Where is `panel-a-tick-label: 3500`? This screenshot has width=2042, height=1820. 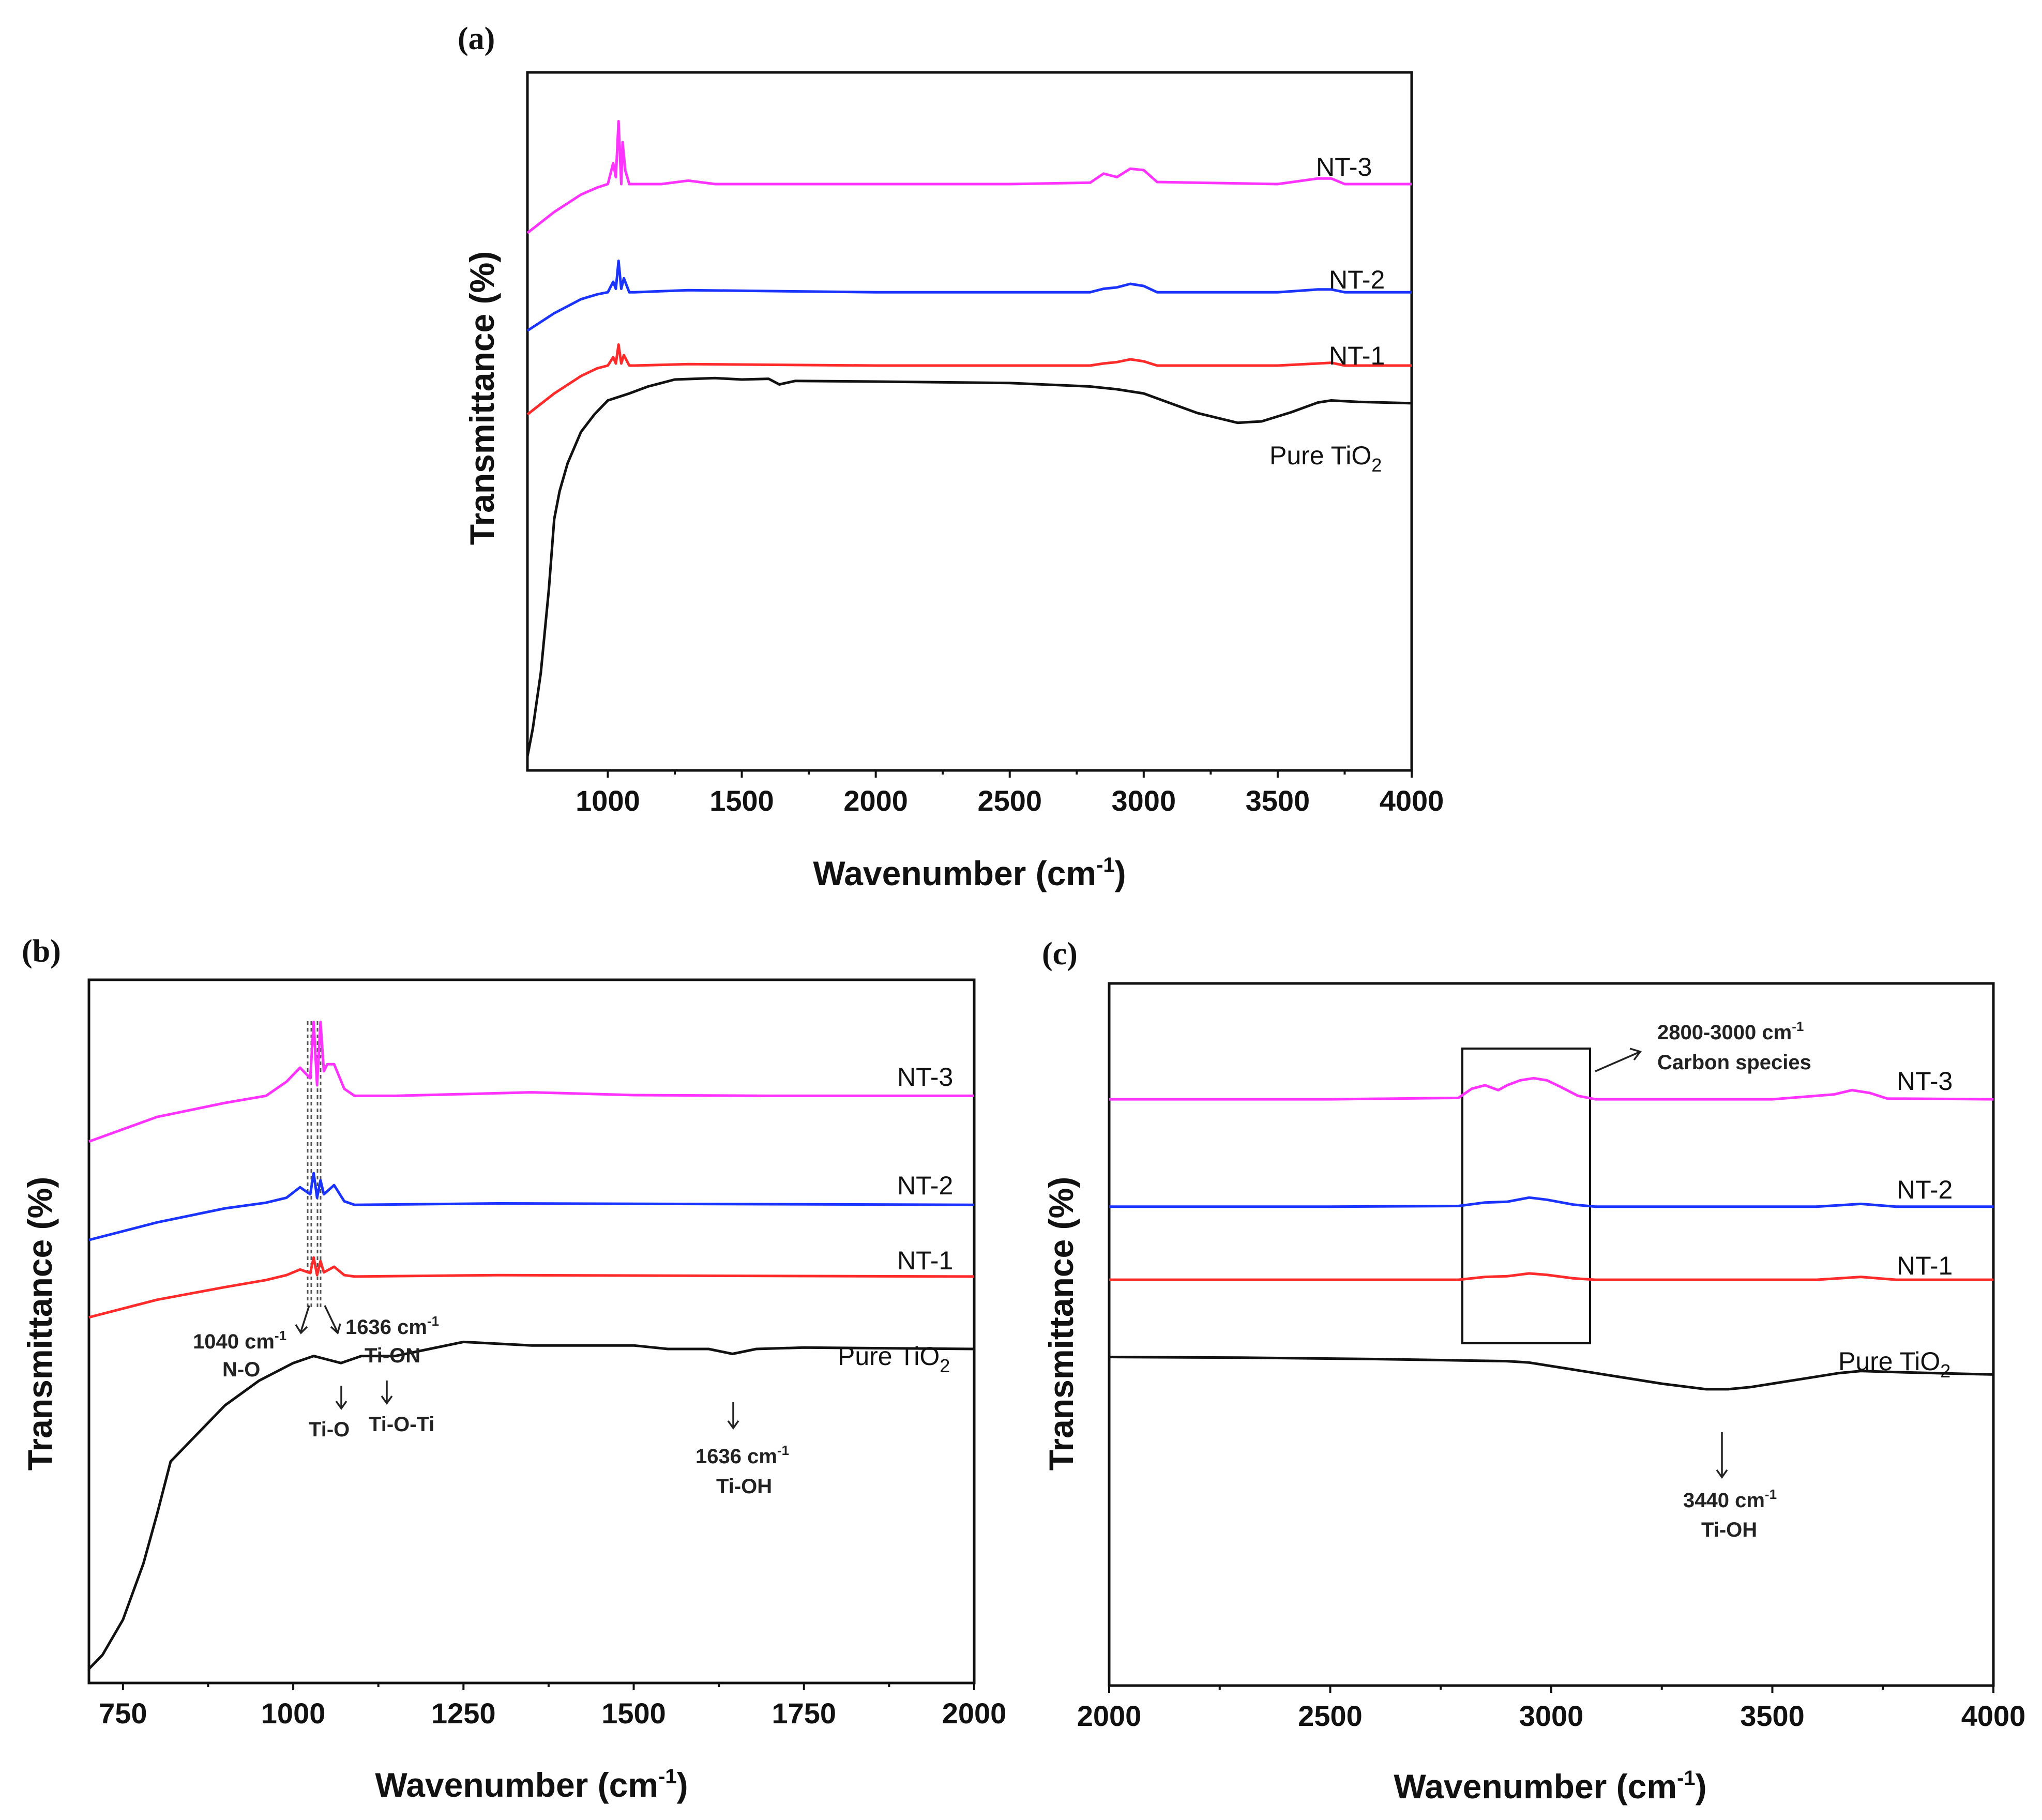
panel-a-tick-label: 3500 is located at coordinates (1278, 800).